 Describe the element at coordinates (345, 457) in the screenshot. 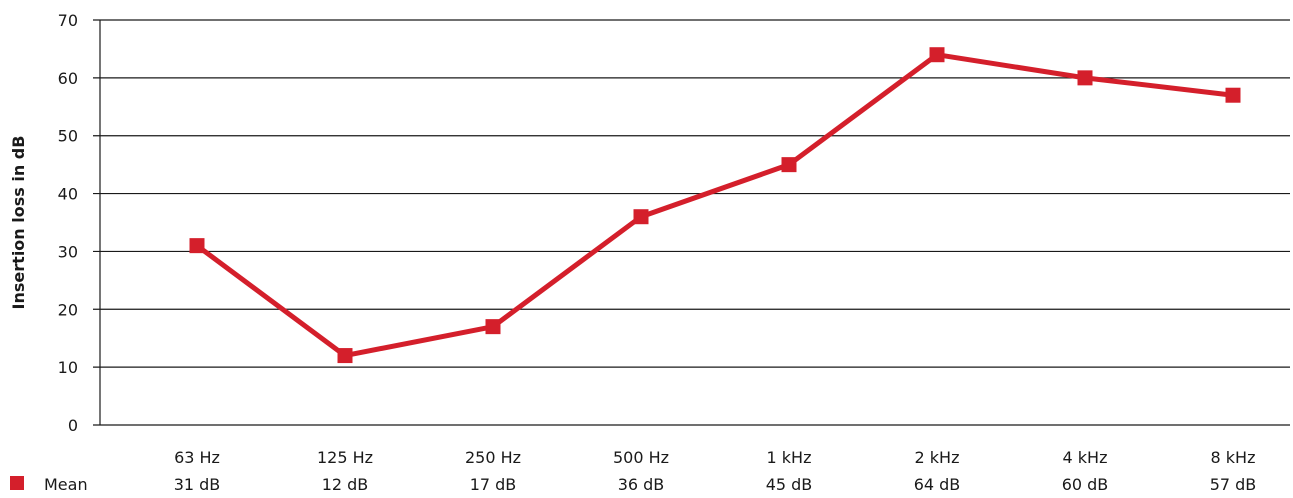

I see `x-tick-label: 125 Hz` at that location.